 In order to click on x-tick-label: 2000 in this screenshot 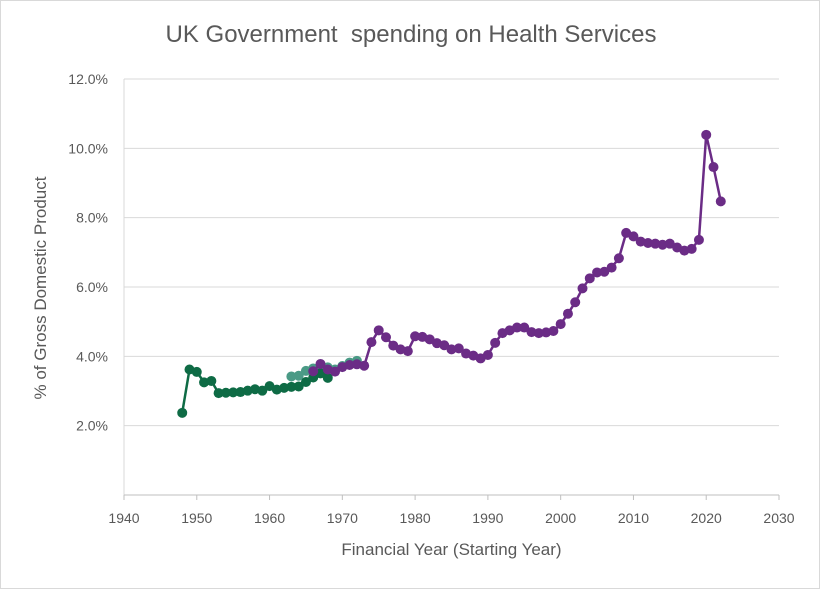, I will do `click(560, 518)`.